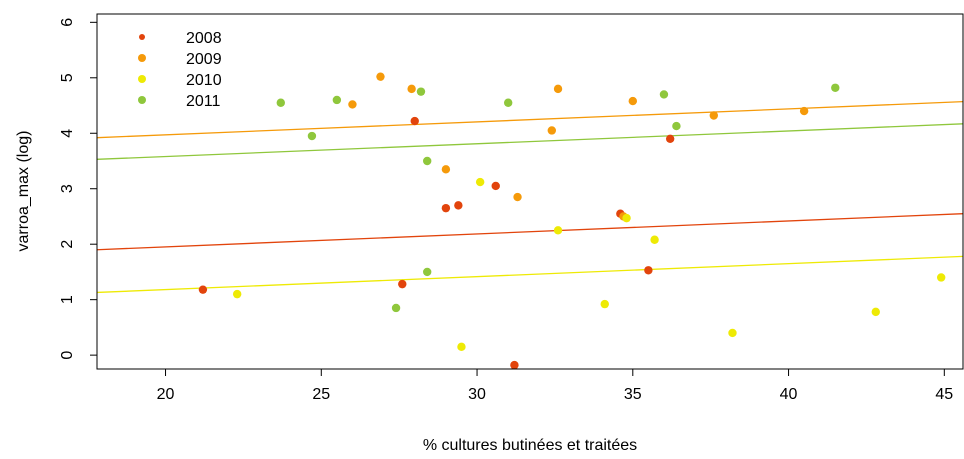 This screenshot has height=459, width=964. Describe the element at coordinates (203, 101) in the screenshot. I see `legend-label-2011: 2011` at that location.